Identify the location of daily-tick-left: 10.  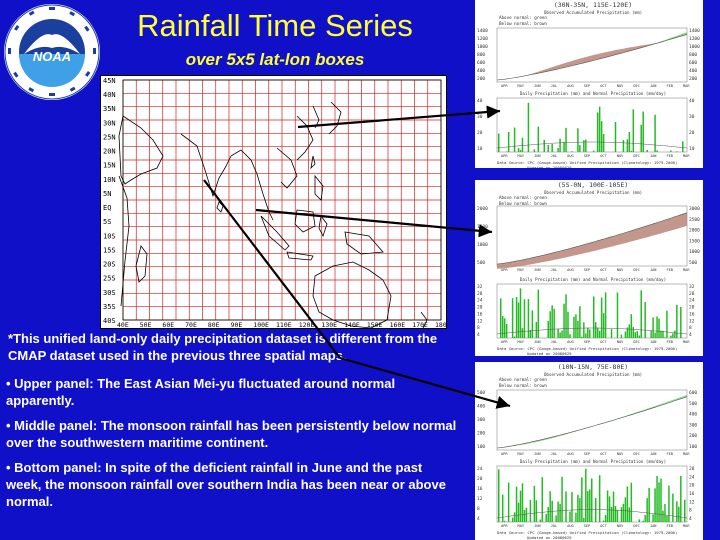
(480, 149).